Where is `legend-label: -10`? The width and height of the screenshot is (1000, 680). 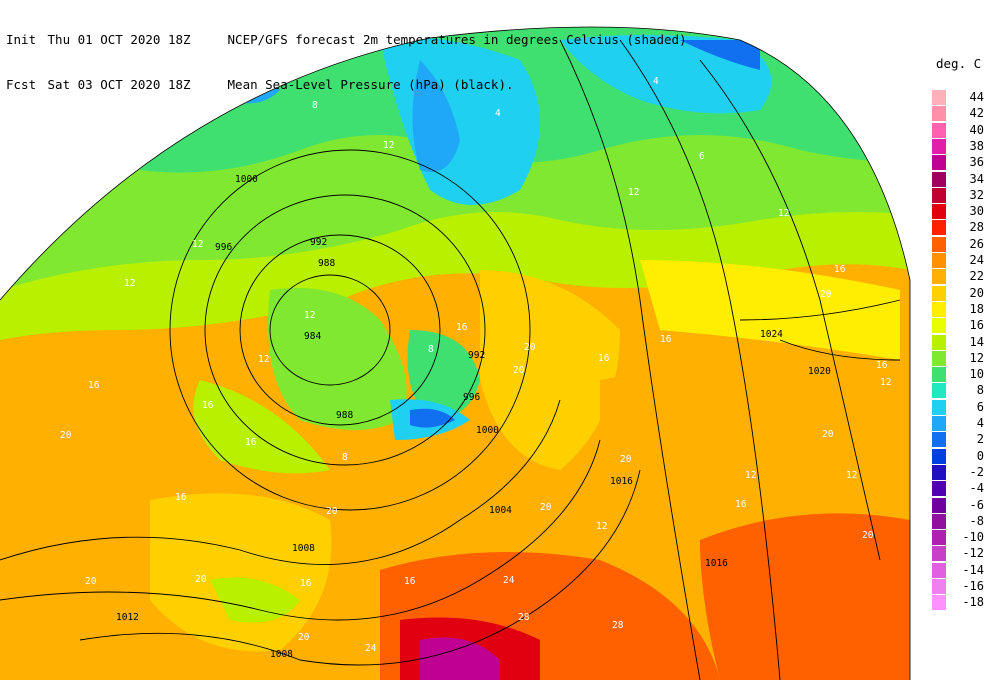
legend-label: -10 is located at coordinates (973, 537).